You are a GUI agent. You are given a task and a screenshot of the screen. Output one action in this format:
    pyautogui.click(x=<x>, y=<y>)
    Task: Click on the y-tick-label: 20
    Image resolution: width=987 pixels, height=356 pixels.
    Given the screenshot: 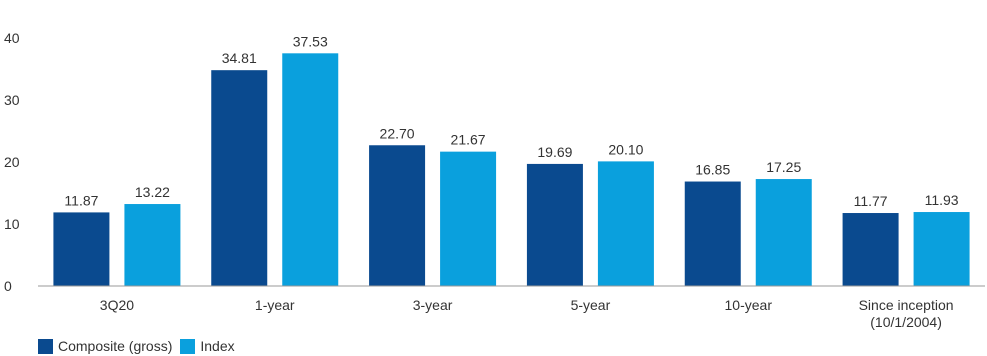 What is the action you would take?
    pyautogui.click(x=12, y=162)
    